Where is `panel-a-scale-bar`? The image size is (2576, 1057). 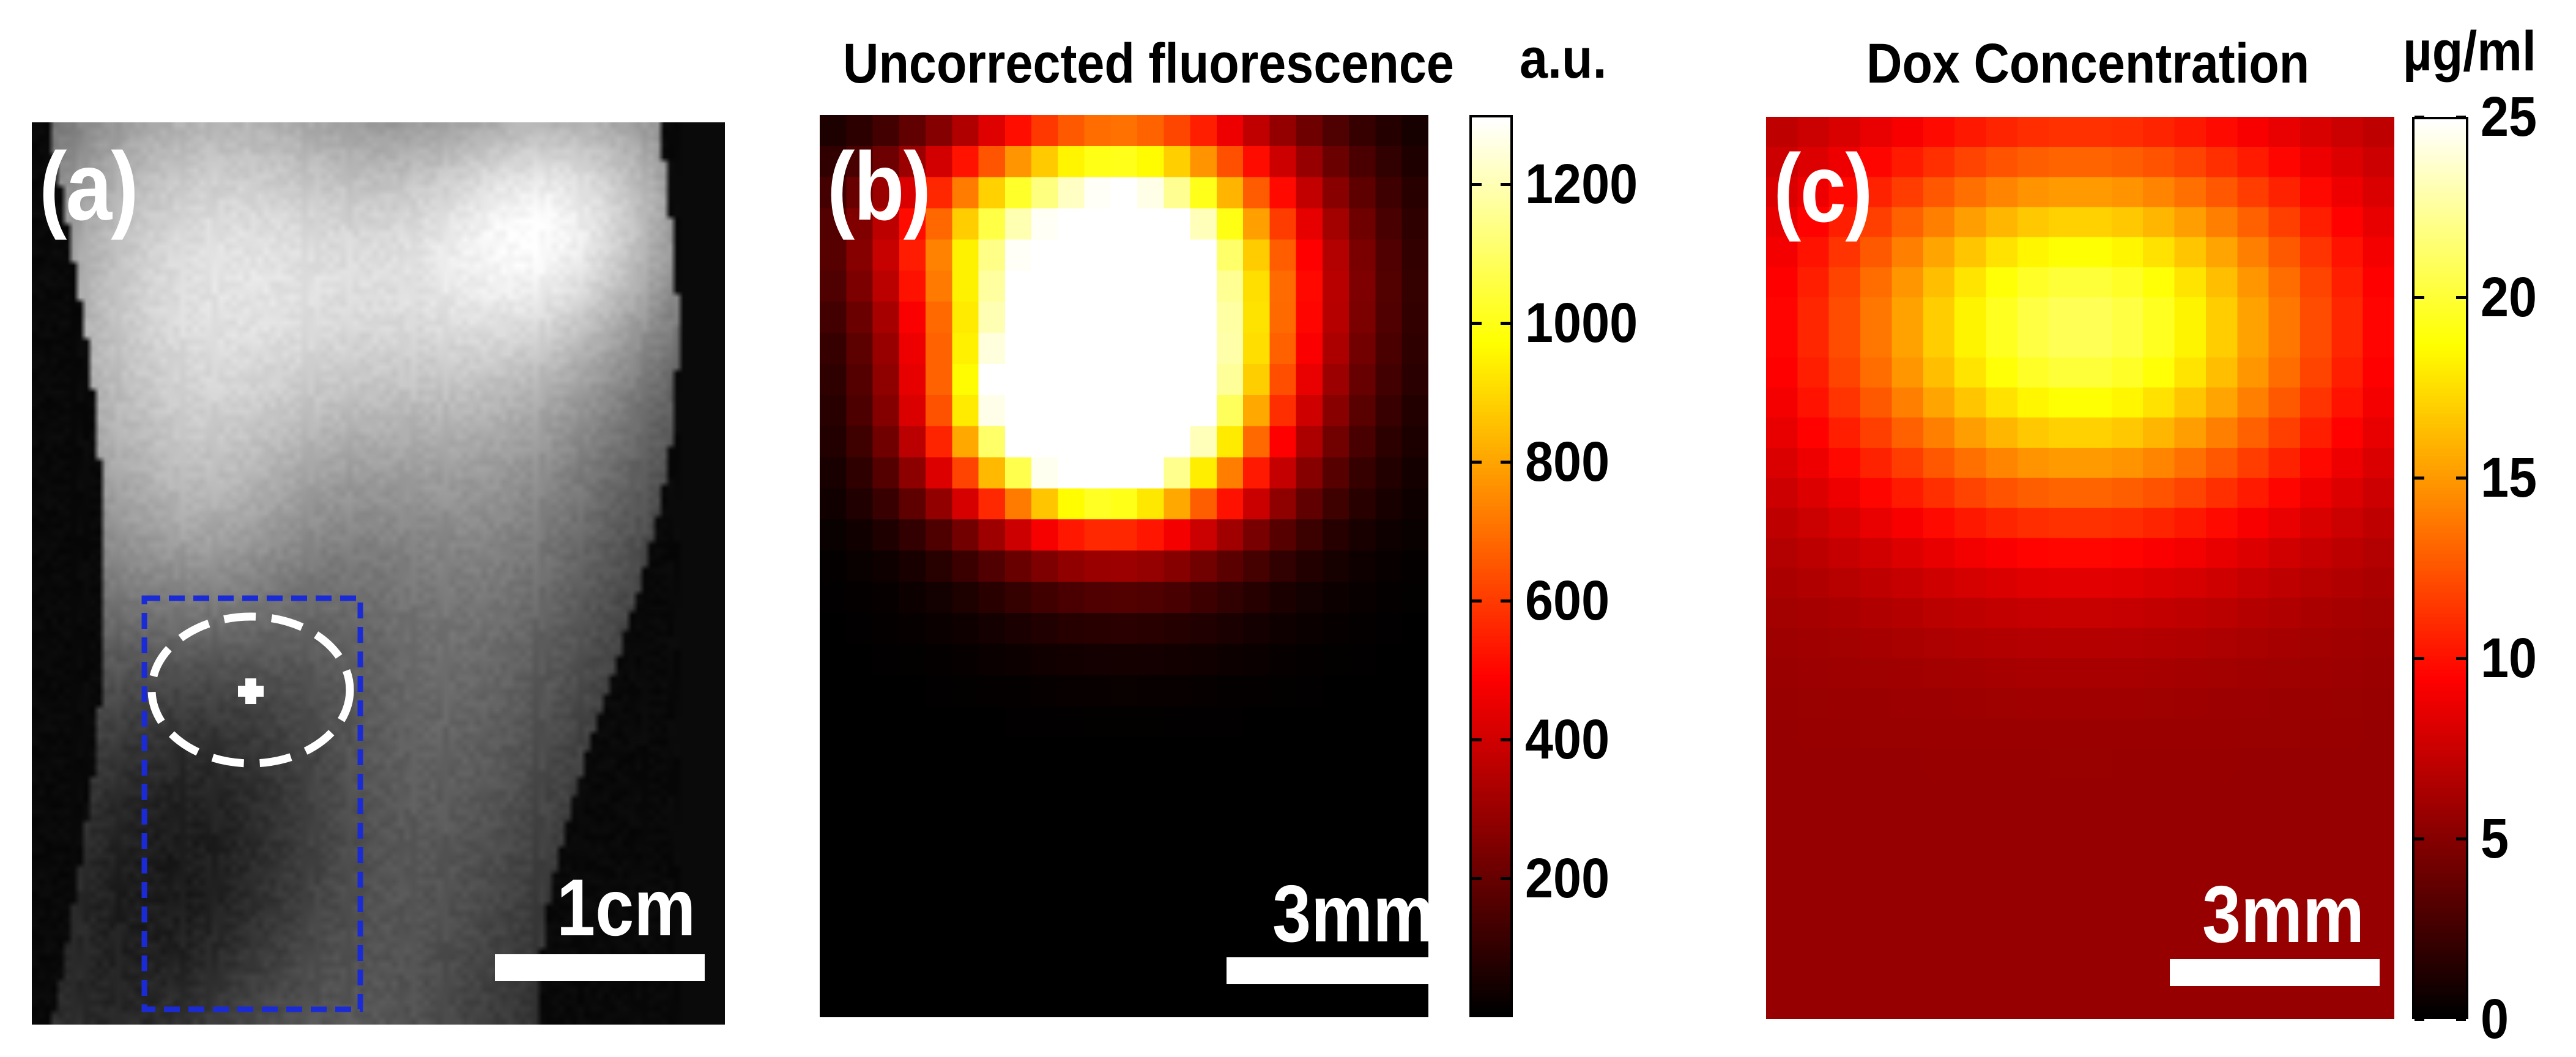
panel-a-scale-bar is located at coordinates (600, 967).